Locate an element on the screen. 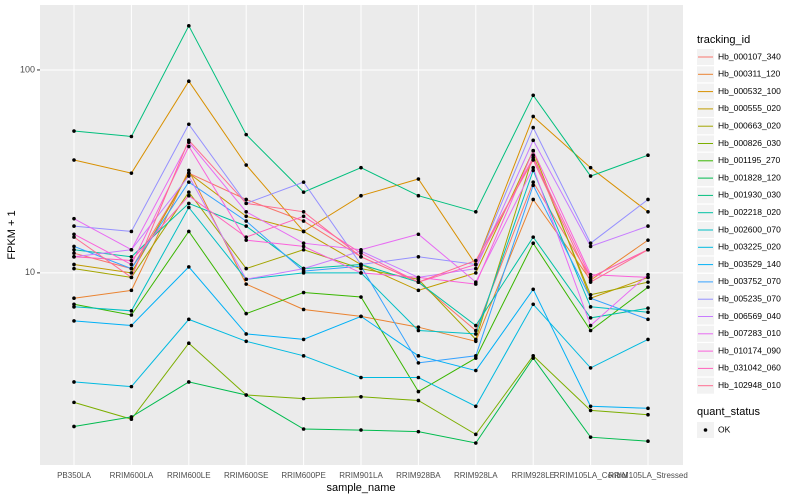 This screenshot has width=800, height=500. legend-label: Hb_000826_030 is located at coordinates (749, 143).